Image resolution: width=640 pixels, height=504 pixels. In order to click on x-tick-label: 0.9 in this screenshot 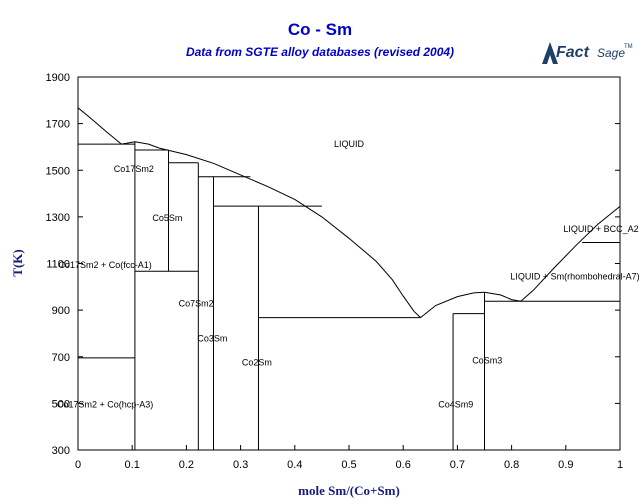, I will do `click(565, 465)`.